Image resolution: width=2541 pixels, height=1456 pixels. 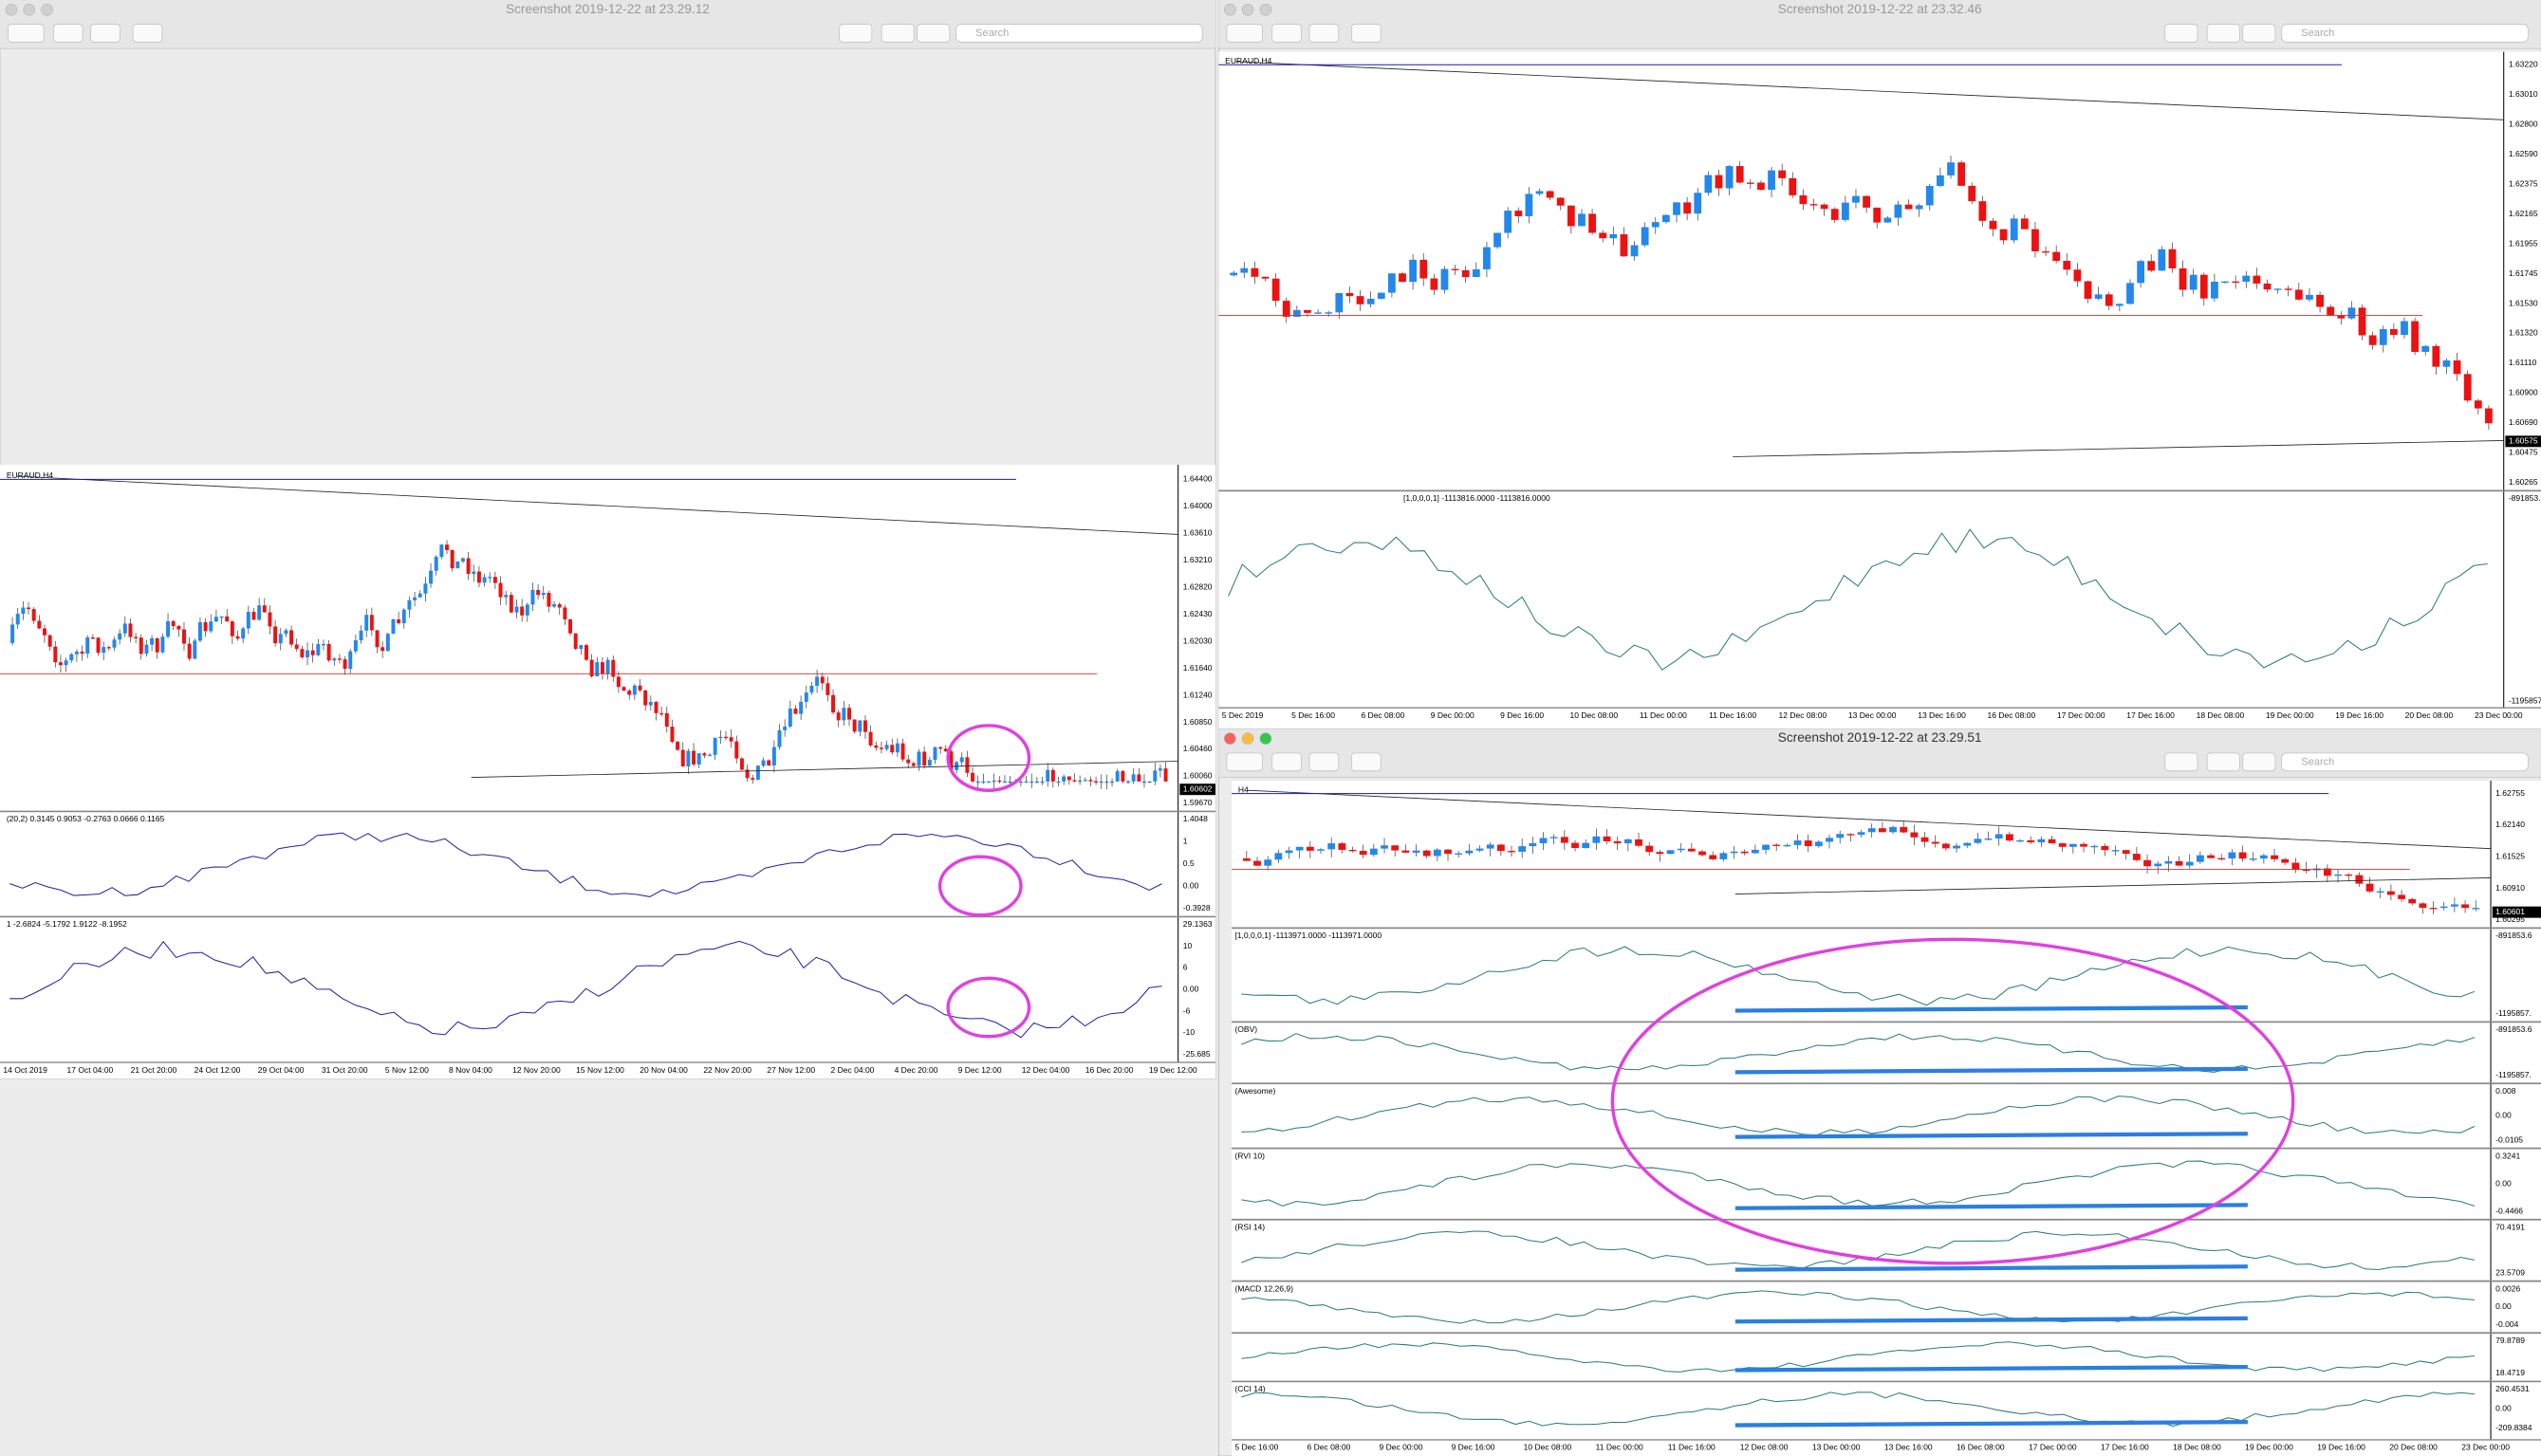 I want to click on panel-axis-label: -209.8384, so click(x=2513, y=1427).